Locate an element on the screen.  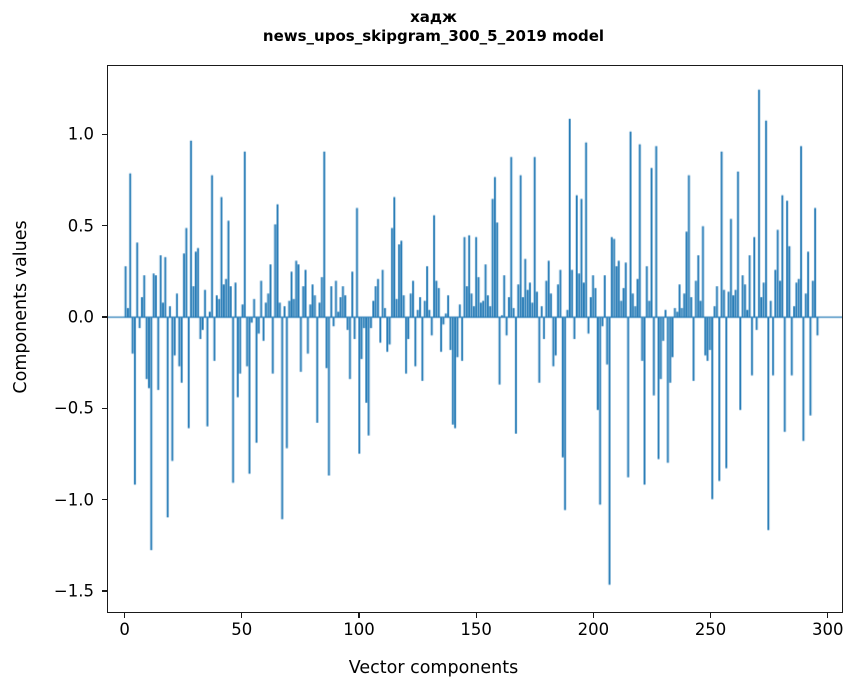
x-tick-label: 100 is located at coordinates (359, 629).